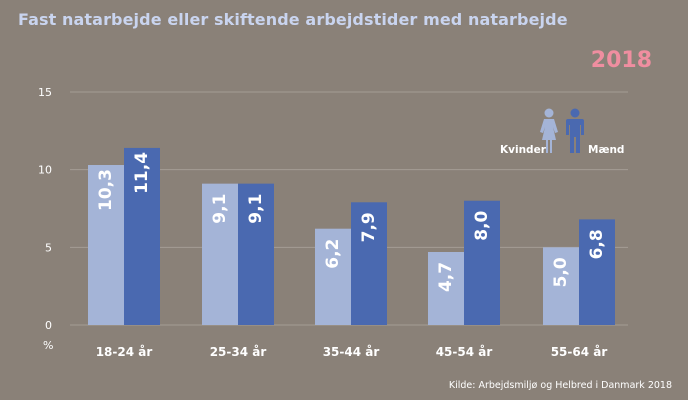 This screenshot has width=688, height=400. I want to click on data-label: 11,4, so click(142, 173).